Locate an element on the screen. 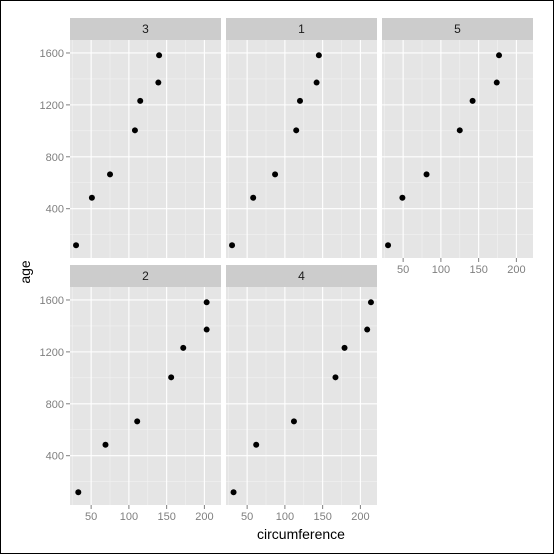 Image resolution: width=554 pixels, height=554 pixels. facet-strip-label: 1 is located at coordinates (301, 29).